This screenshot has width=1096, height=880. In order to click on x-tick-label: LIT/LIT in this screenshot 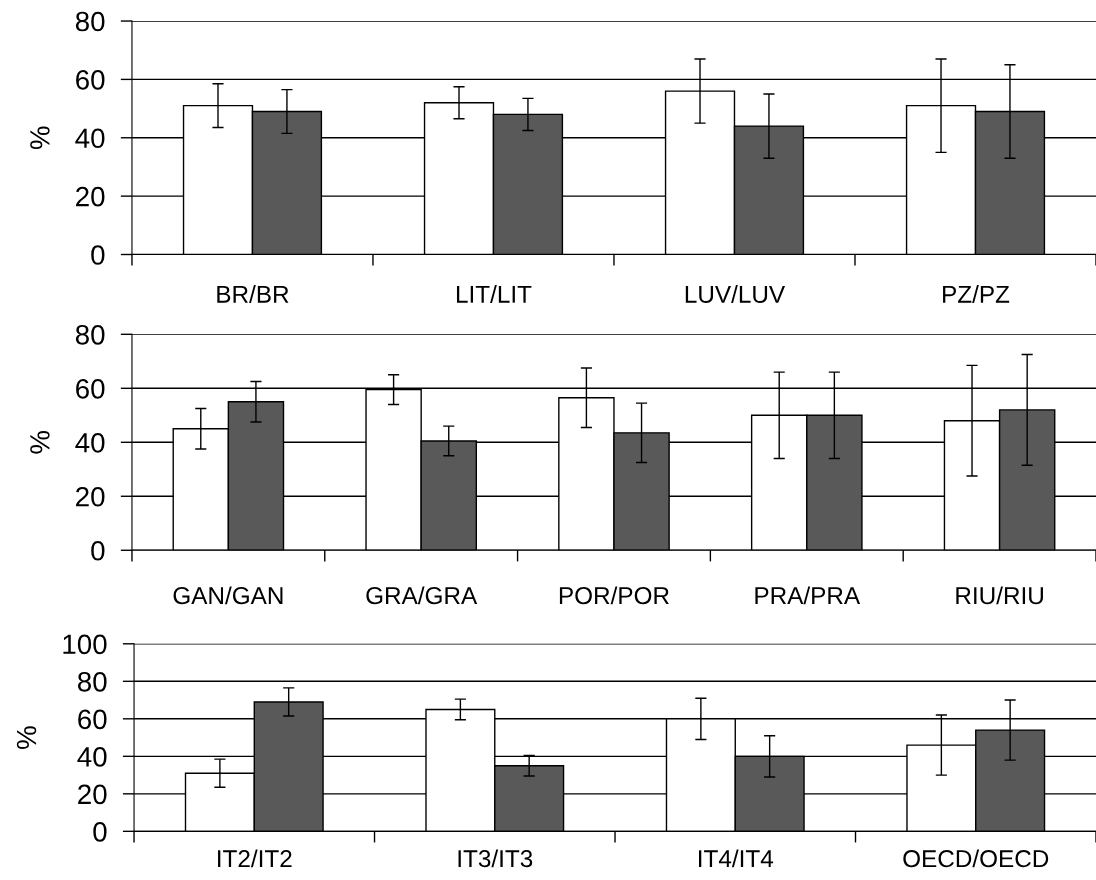, I will do `click(494, 294)`.